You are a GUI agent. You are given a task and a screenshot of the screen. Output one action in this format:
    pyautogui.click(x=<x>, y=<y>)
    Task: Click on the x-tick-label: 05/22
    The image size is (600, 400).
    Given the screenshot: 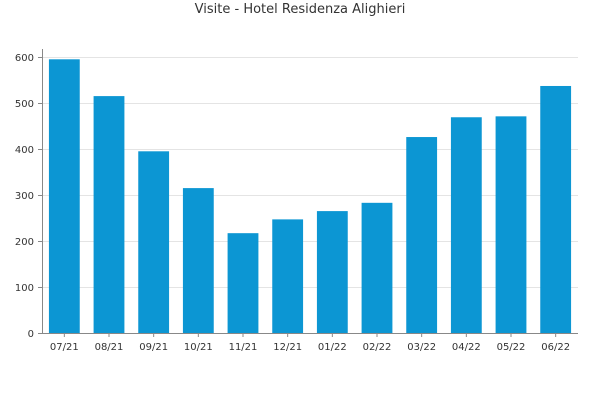 What is the action you would take?
    pyautogui.click(x=511, y=347)
    